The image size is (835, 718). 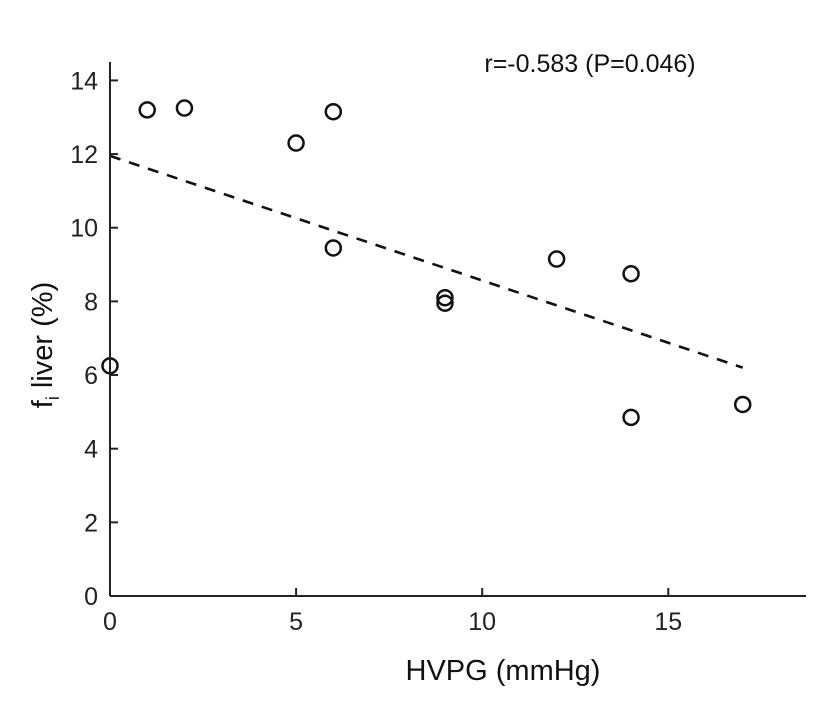 What do you see at coordinates (589, 64) in the screenshot?
I see `correlation-annotation: r=-0.583 (P=0.046)` at bounding box center [589, 64].